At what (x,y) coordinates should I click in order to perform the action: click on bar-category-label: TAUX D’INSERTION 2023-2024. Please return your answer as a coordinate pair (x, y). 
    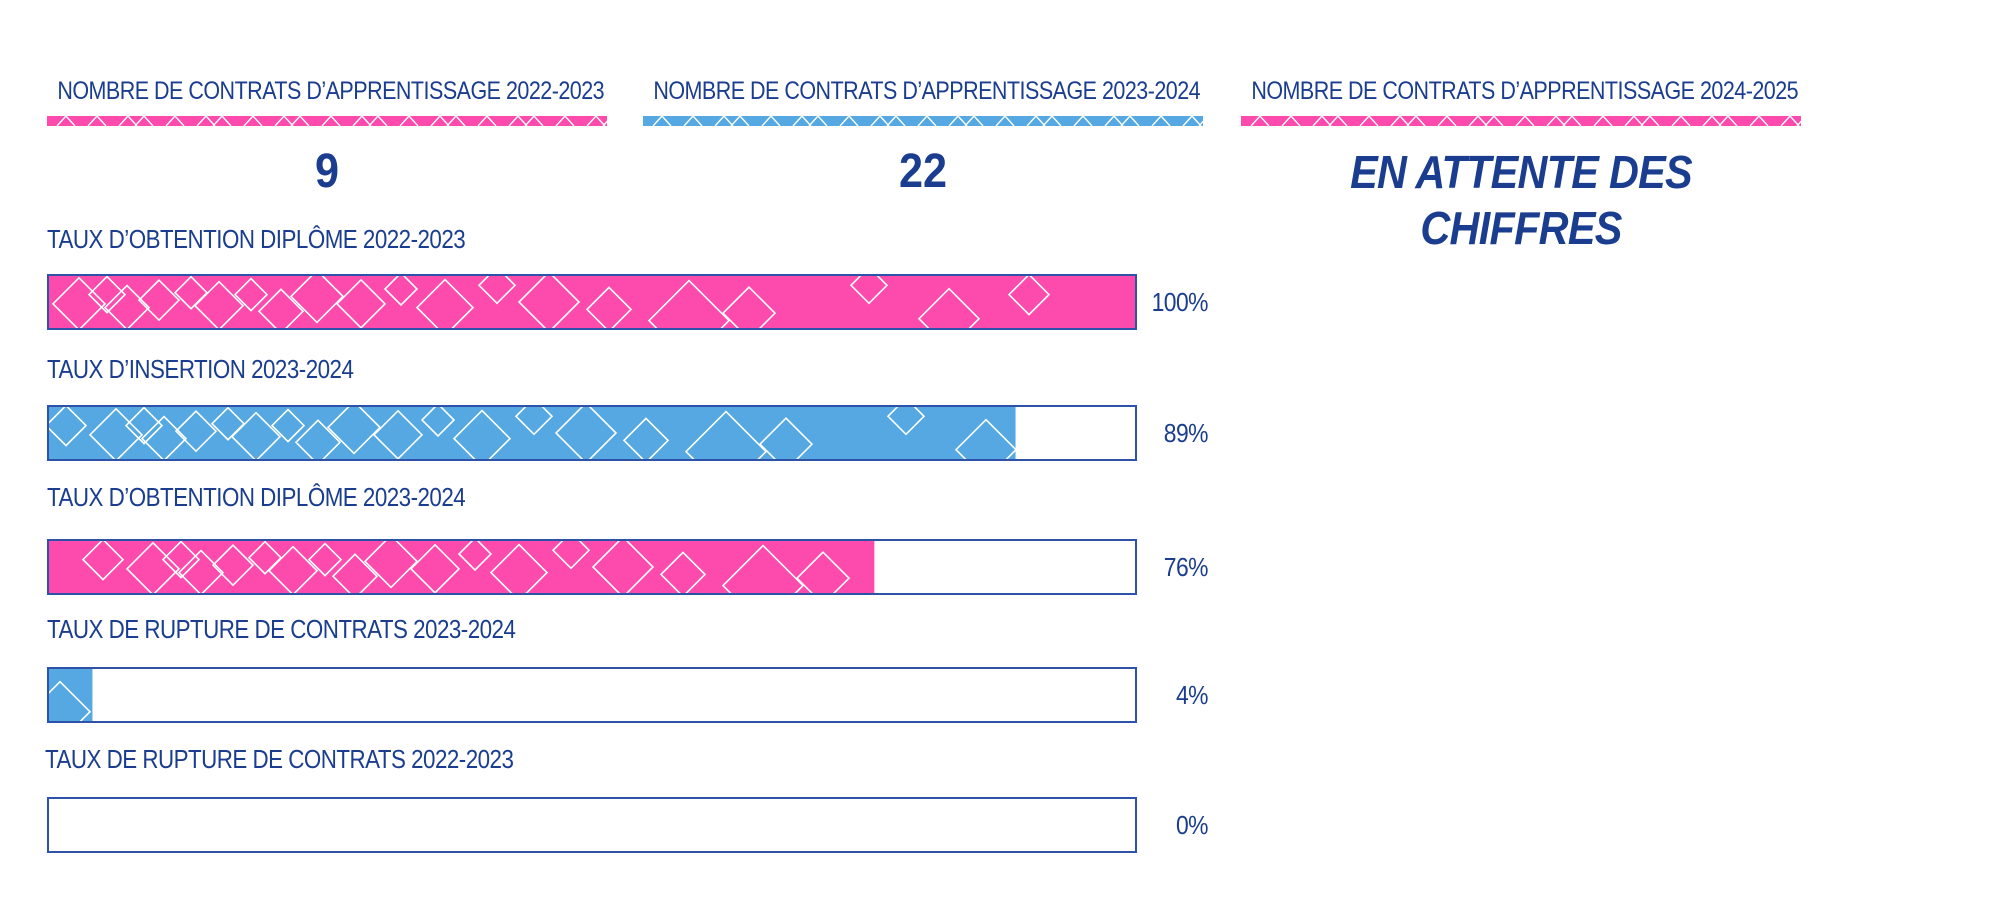
    Looking at the image, I should click on (200, 369).